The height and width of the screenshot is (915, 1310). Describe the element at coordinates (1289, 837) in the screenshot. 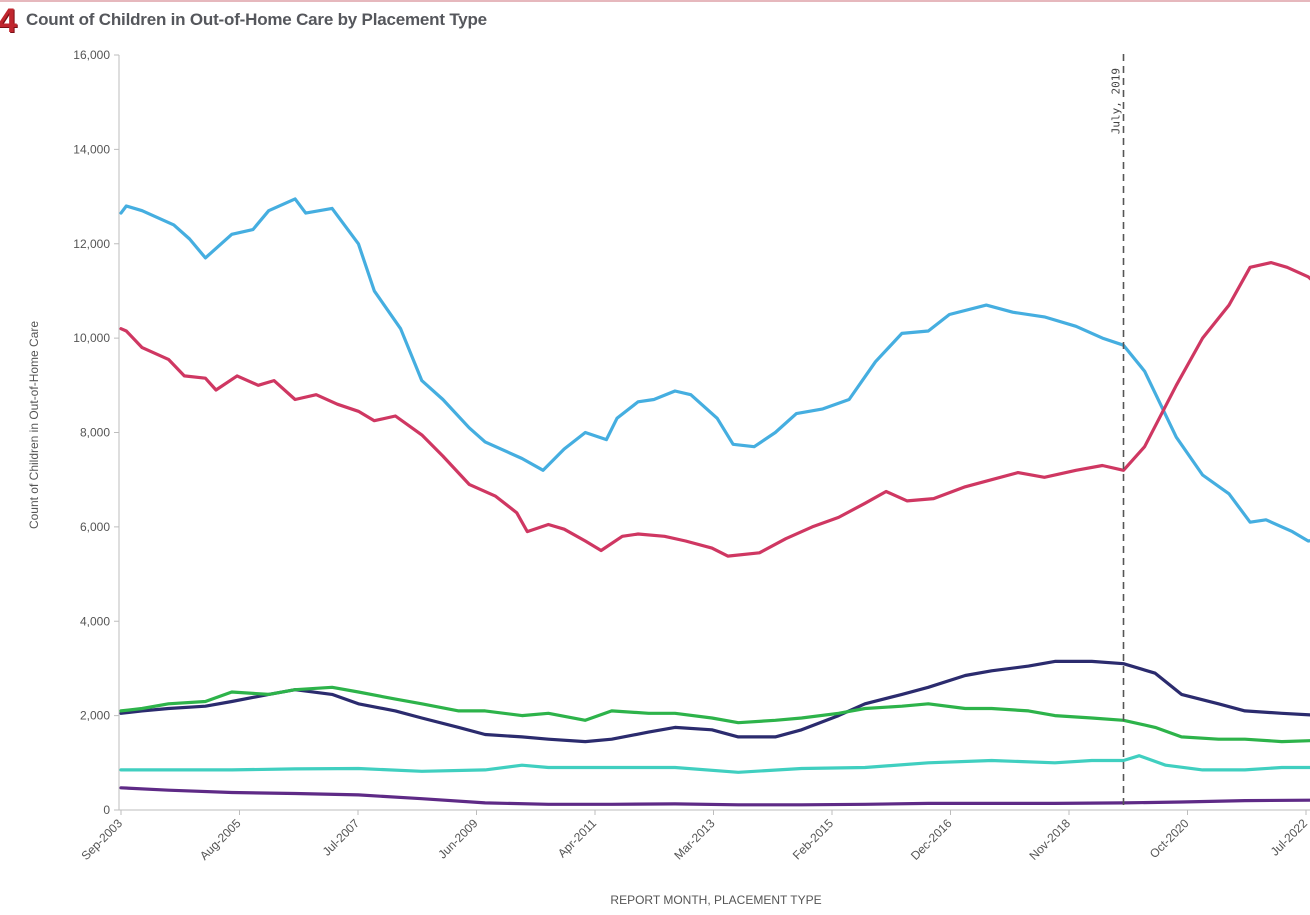

I see `x-tick-label: Jul-2022` at that location.